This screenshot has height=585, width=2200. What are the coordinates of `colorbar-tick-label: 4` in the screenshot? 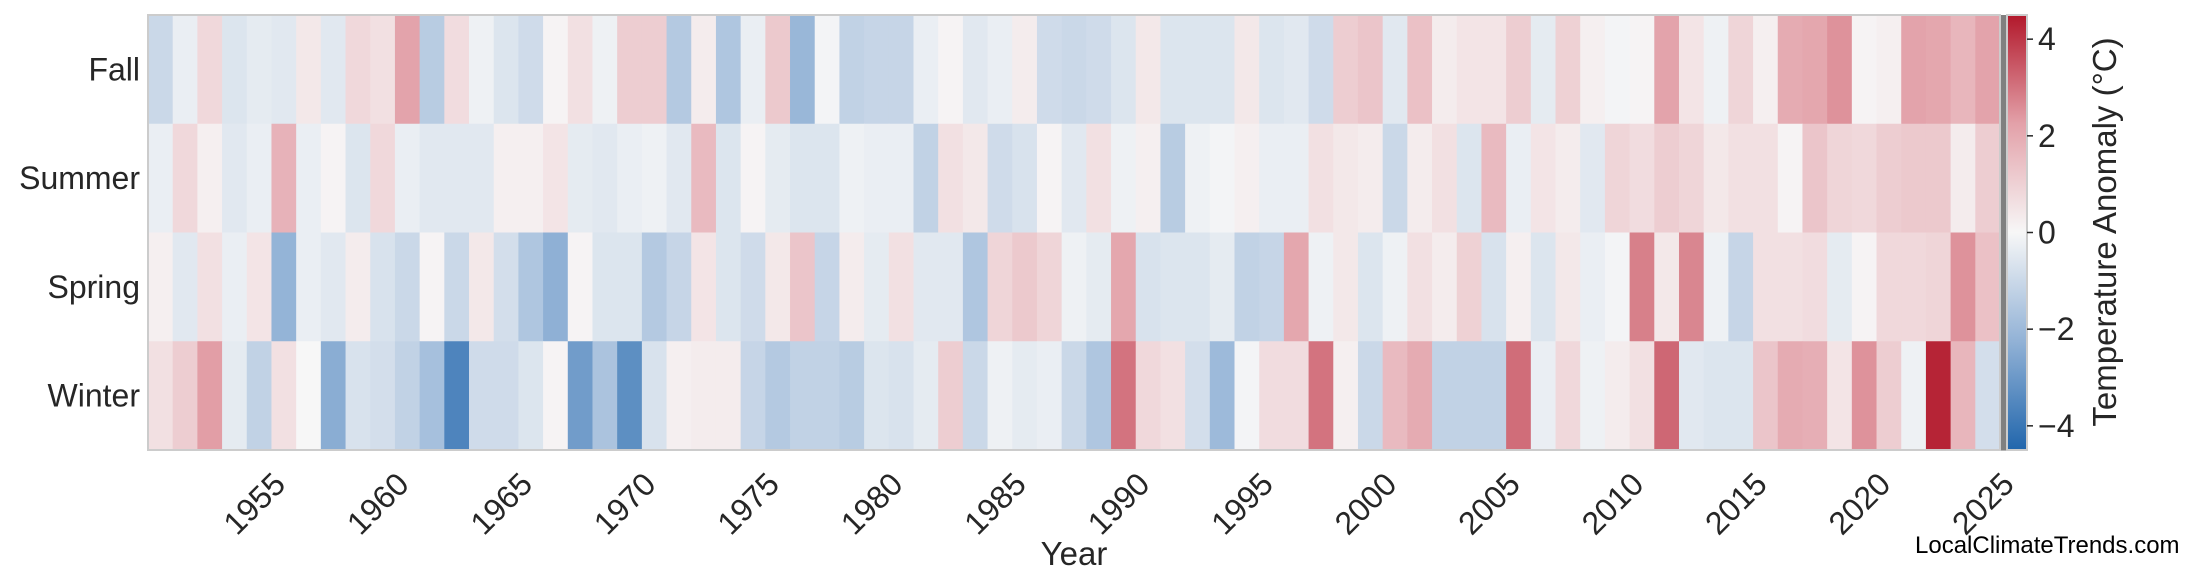 It's located at (2047, 39).